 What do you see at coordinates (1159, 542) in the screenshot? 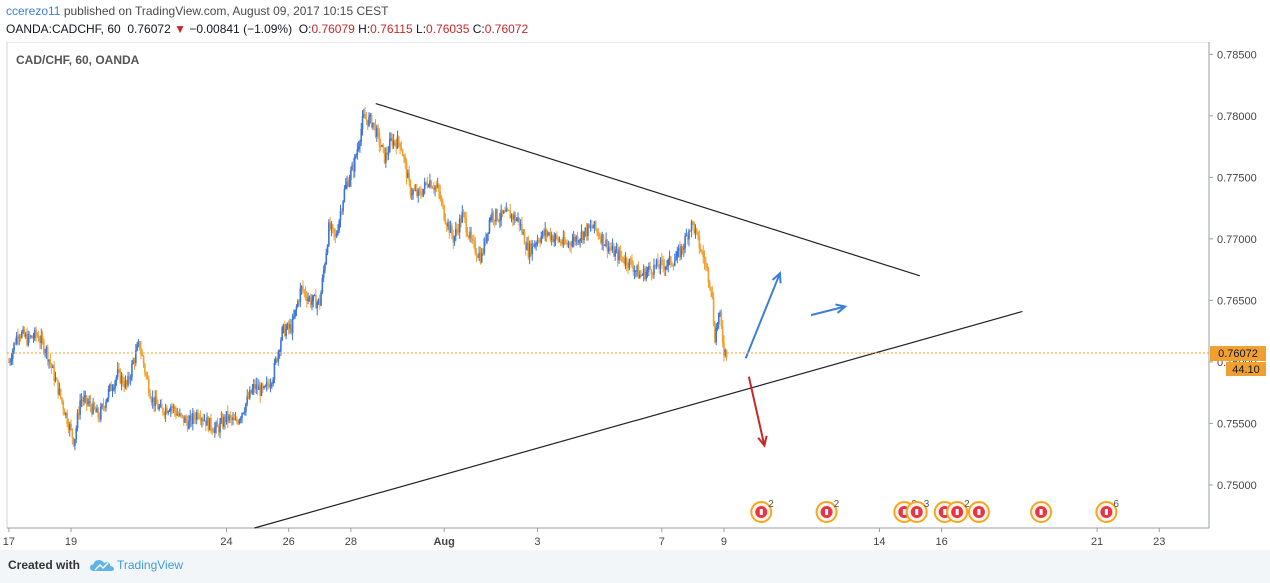
I see `x-tick-label: 23` at bounding box center [1159, 542].